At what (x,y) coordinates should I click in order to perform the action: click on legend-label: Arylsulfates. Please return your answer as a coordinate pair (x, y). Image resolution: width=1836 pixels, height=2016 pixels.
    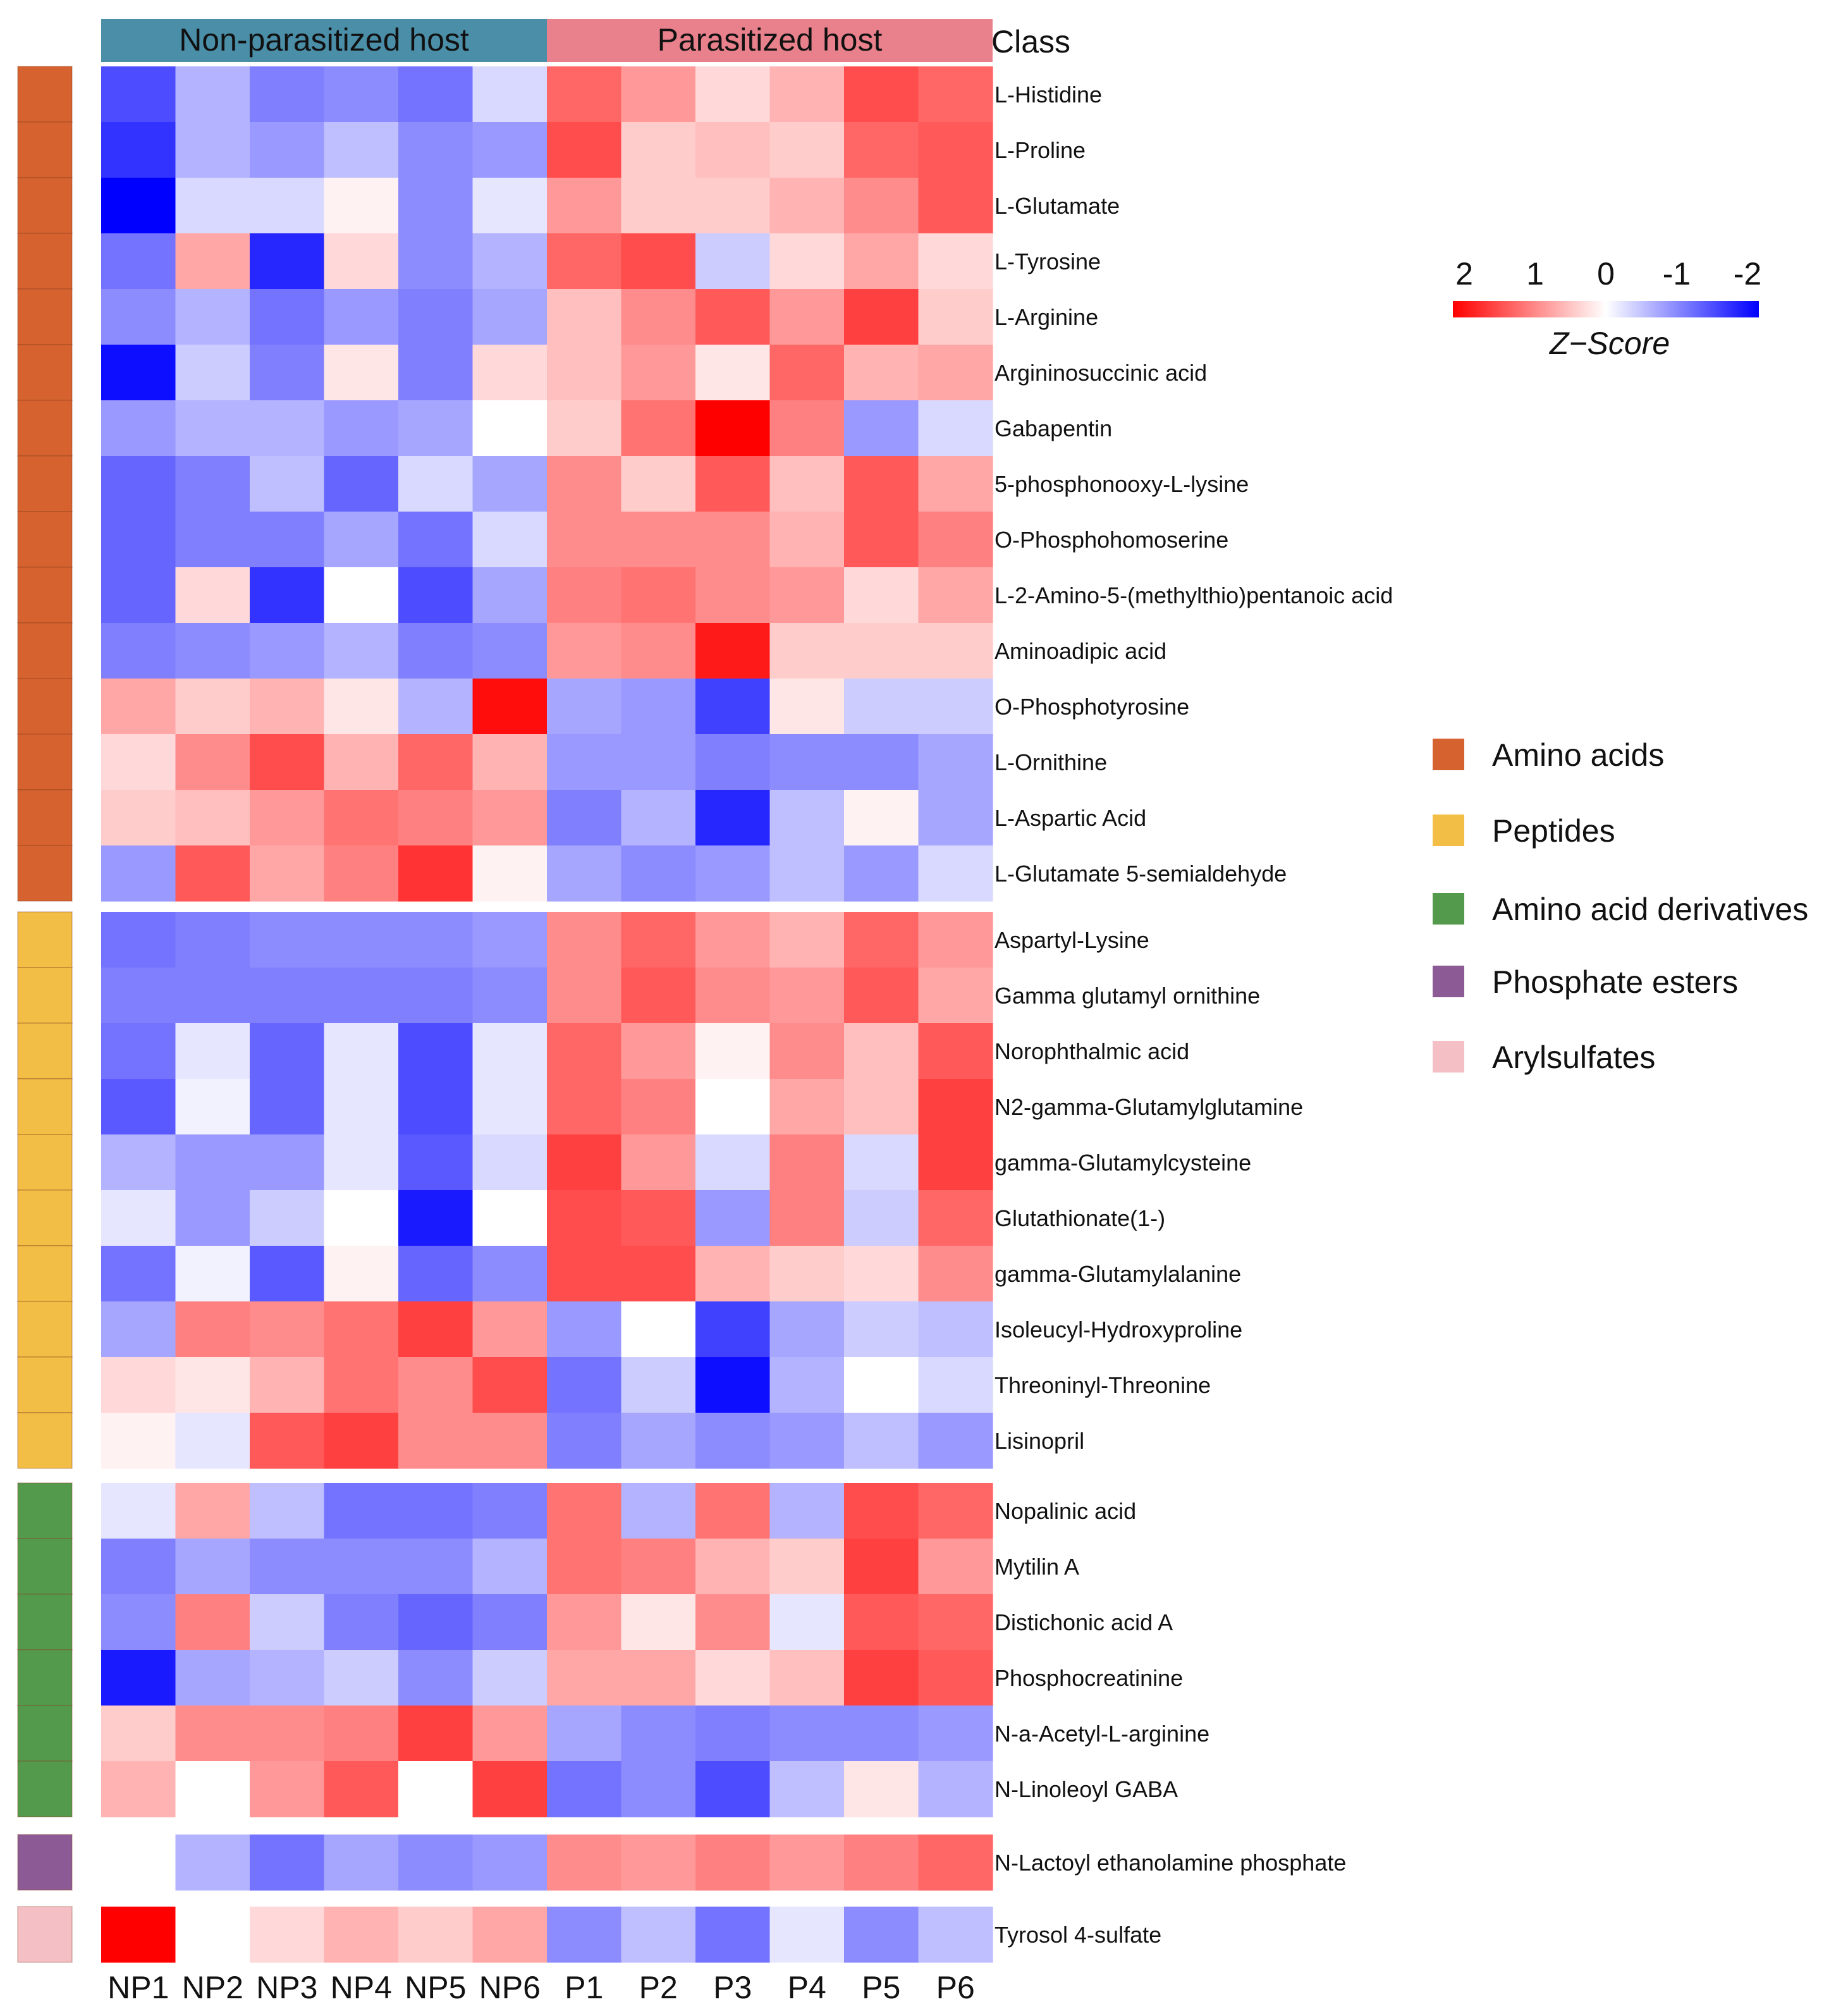
    Looking at the image, I should click on (1573, 1057).